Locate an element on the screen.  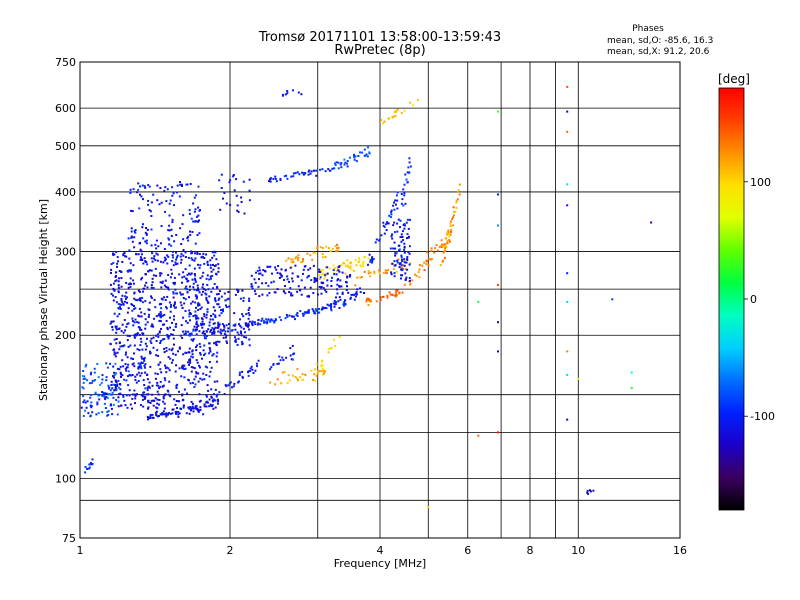
y-tick-label: 100 is located at coordinates (65, 479).